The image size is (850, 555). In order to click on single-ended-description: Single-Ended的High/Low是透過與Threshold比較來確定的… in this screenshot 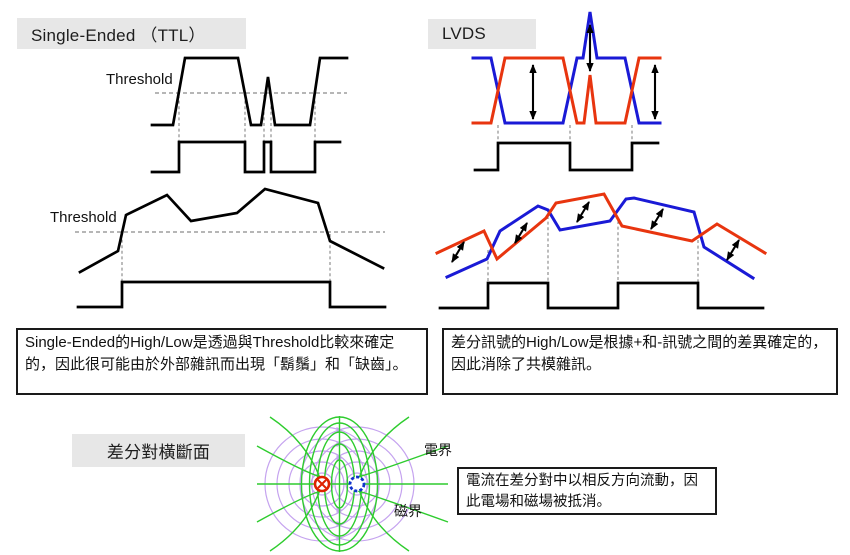, I will do `click(216, 354)`.